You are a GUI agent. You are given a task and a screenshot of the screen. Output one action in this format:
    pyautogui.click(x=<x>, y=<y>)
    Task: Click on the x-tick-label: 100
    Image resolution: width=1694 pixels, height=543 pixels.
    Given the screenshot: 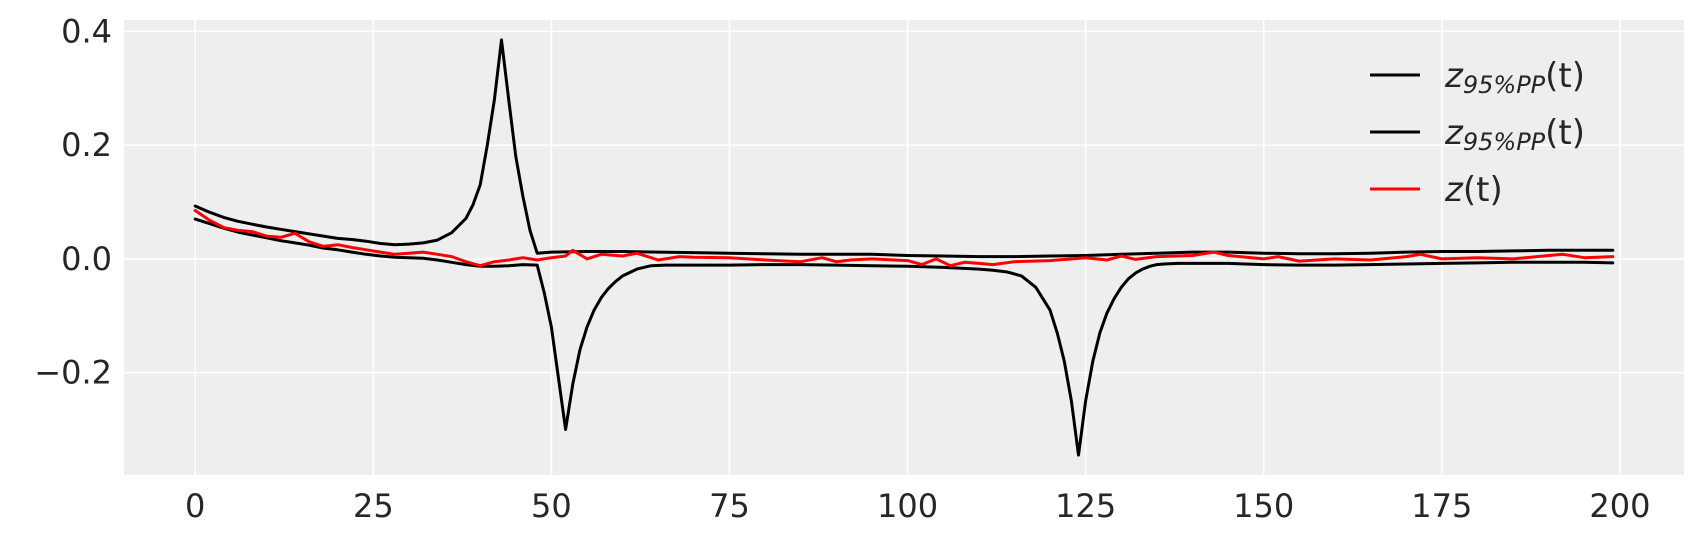 What is the action you would take?
    pyautogui.click(x=907, y=506)
    